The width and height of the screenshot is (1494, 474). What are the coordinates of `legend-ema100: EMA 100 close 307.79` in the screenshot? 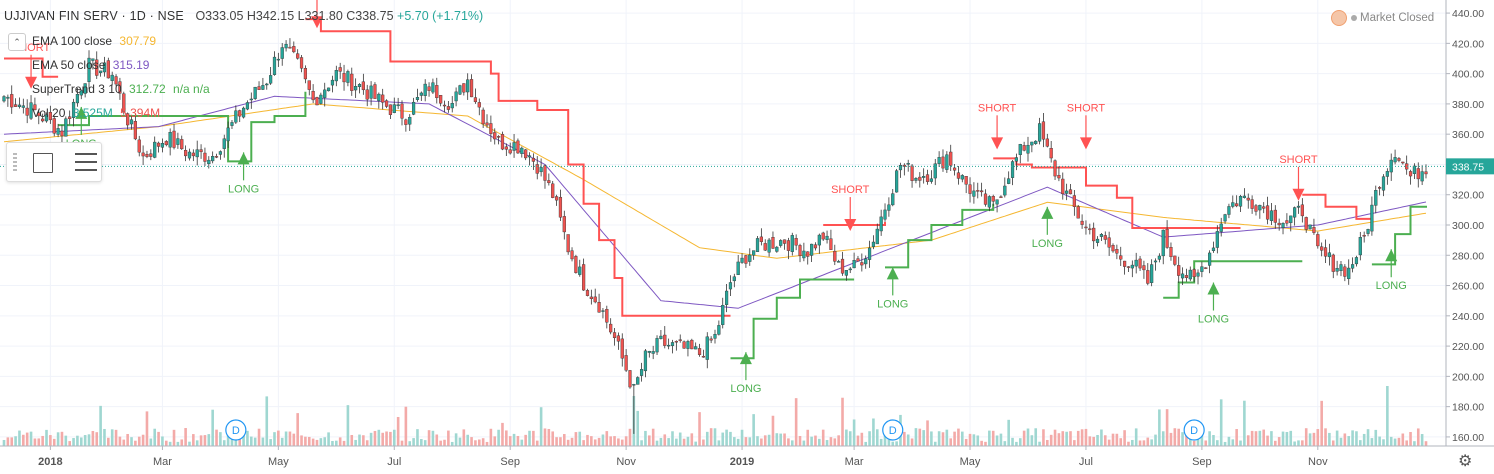 It's located at (94, 41).